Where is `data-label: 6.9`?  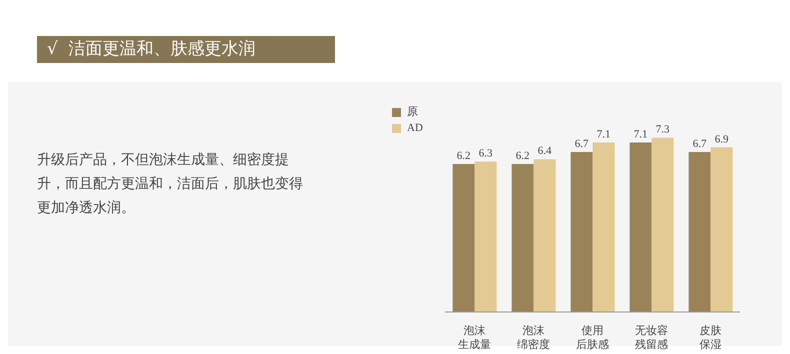 data-label: 6.9 is located at coordinates (722, 139).